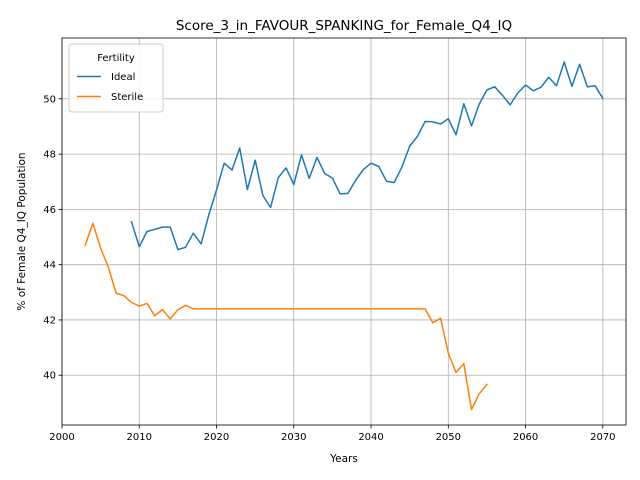 This screenshot has width=640, height=480. I want to click on x-tick-label: 2060, so click(525, 437).